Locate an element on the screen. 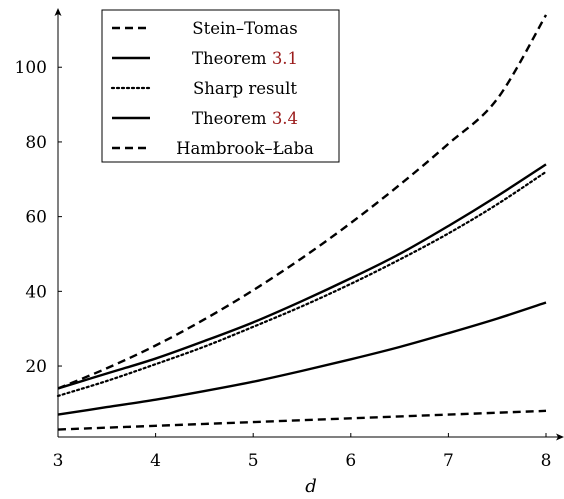  y-tick-label: 100 is located at coordinates (31, 68).